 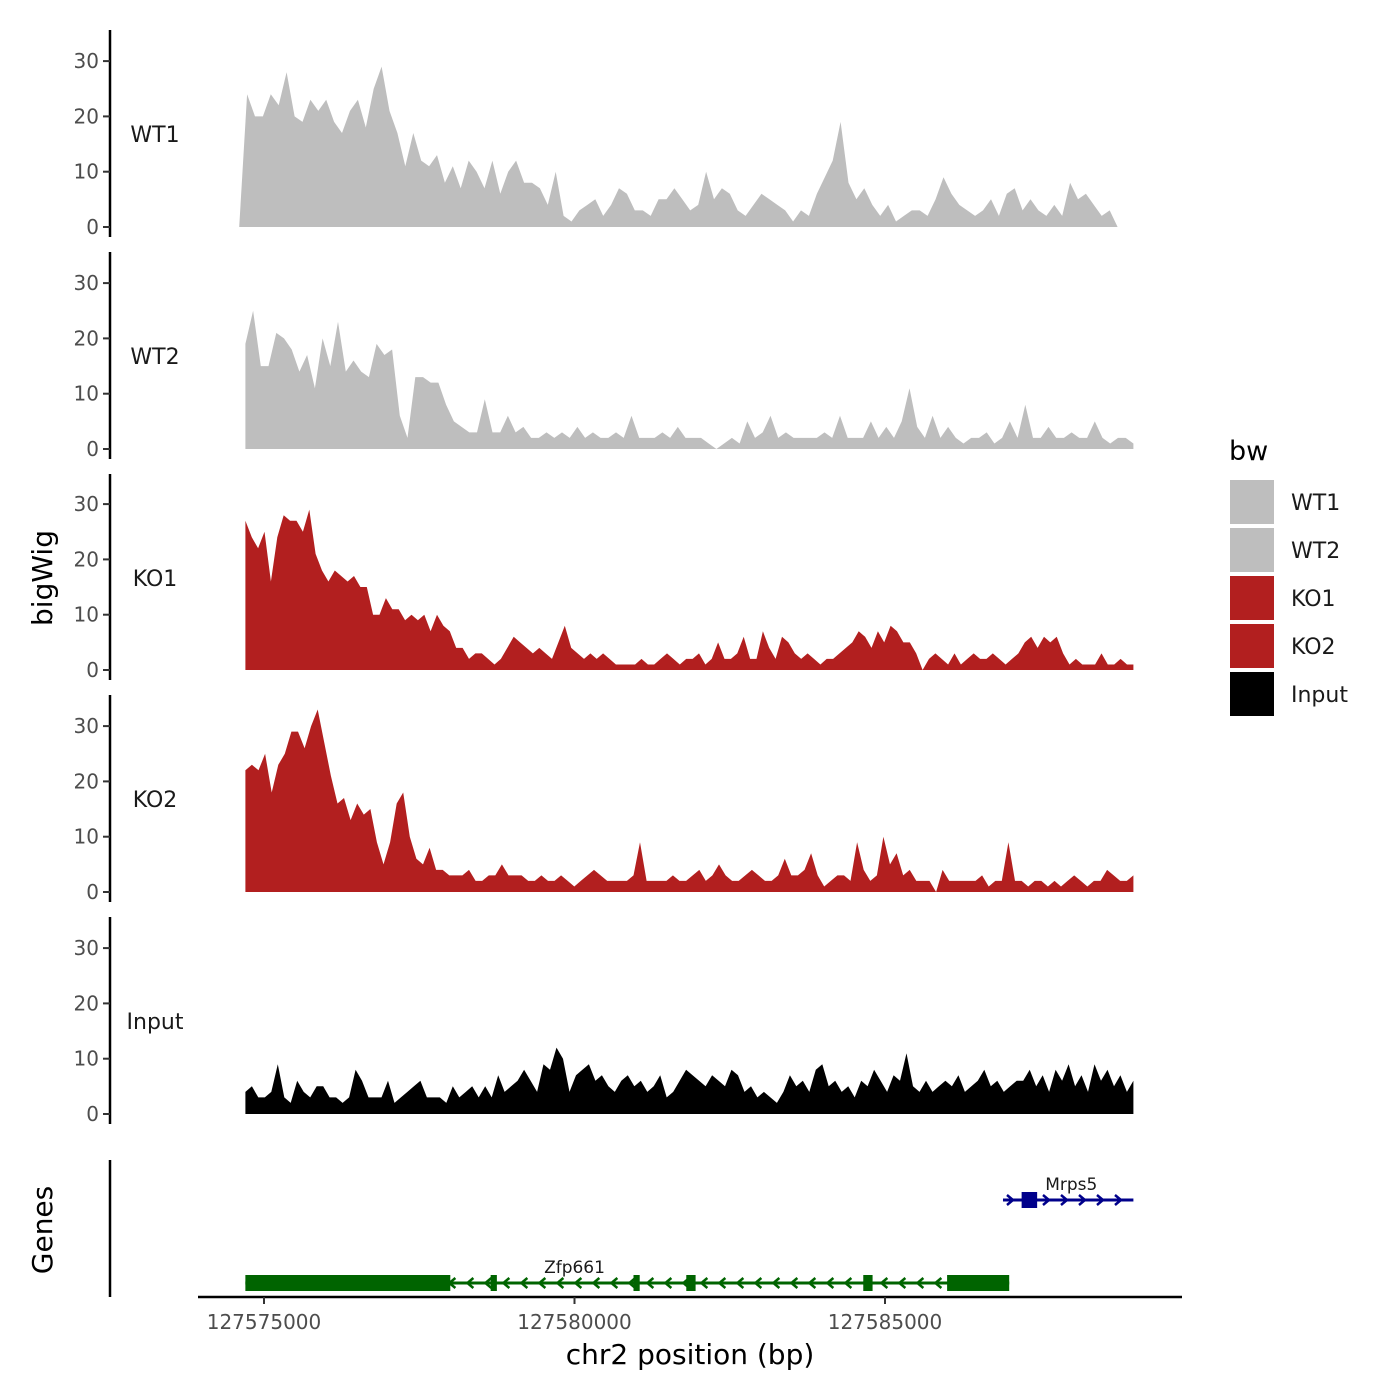 What do you see at coordinates (689, 1080) in the screenshot?
I see `coverage-area-input` at bounding box center [689, 1080].